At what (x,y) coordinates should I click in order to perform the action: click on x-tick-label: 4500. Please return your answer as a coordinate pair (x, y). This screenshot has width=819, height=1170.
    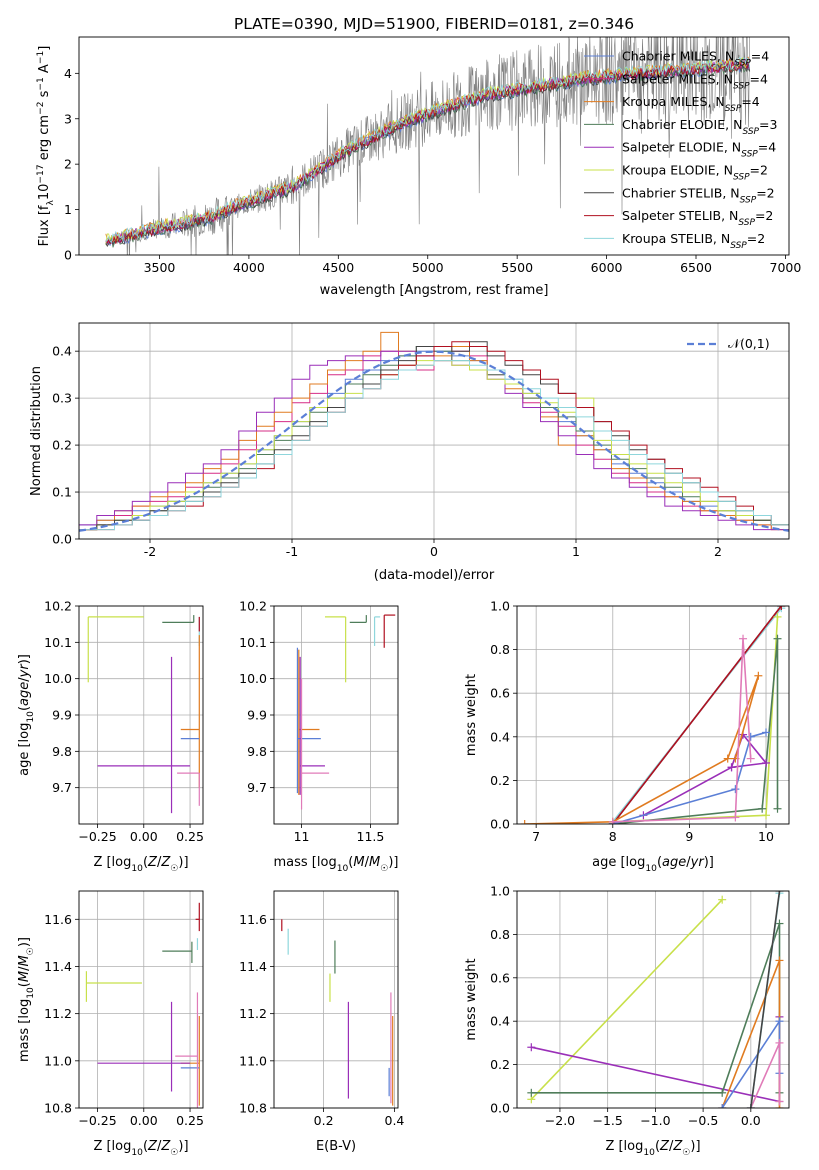
    Looking at the image, I should click on (338, 267).